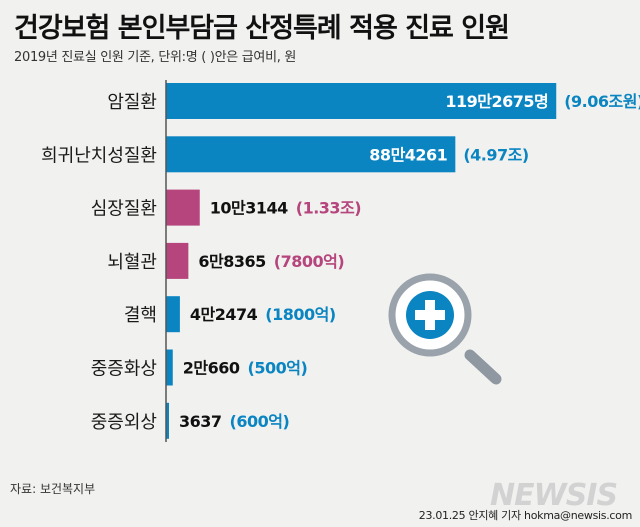 This screenshot has width=640, height=527. What do you see at coordinates (200, 421) in the screenshot?
I see `value-label: 3637` at bounding box center [200, 421].